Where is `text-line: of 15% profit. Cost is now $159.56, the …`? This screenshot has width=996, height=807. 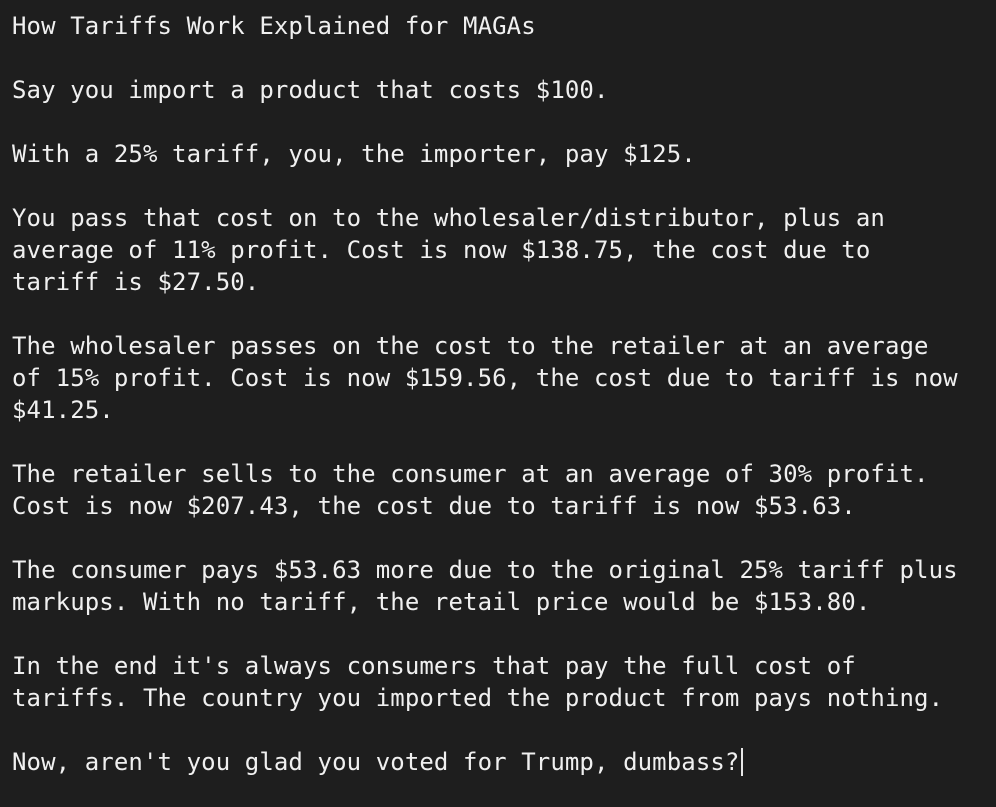
text-line: of 15% profit. Cost is now $159.56, the … is located at coordinates (485, 378).